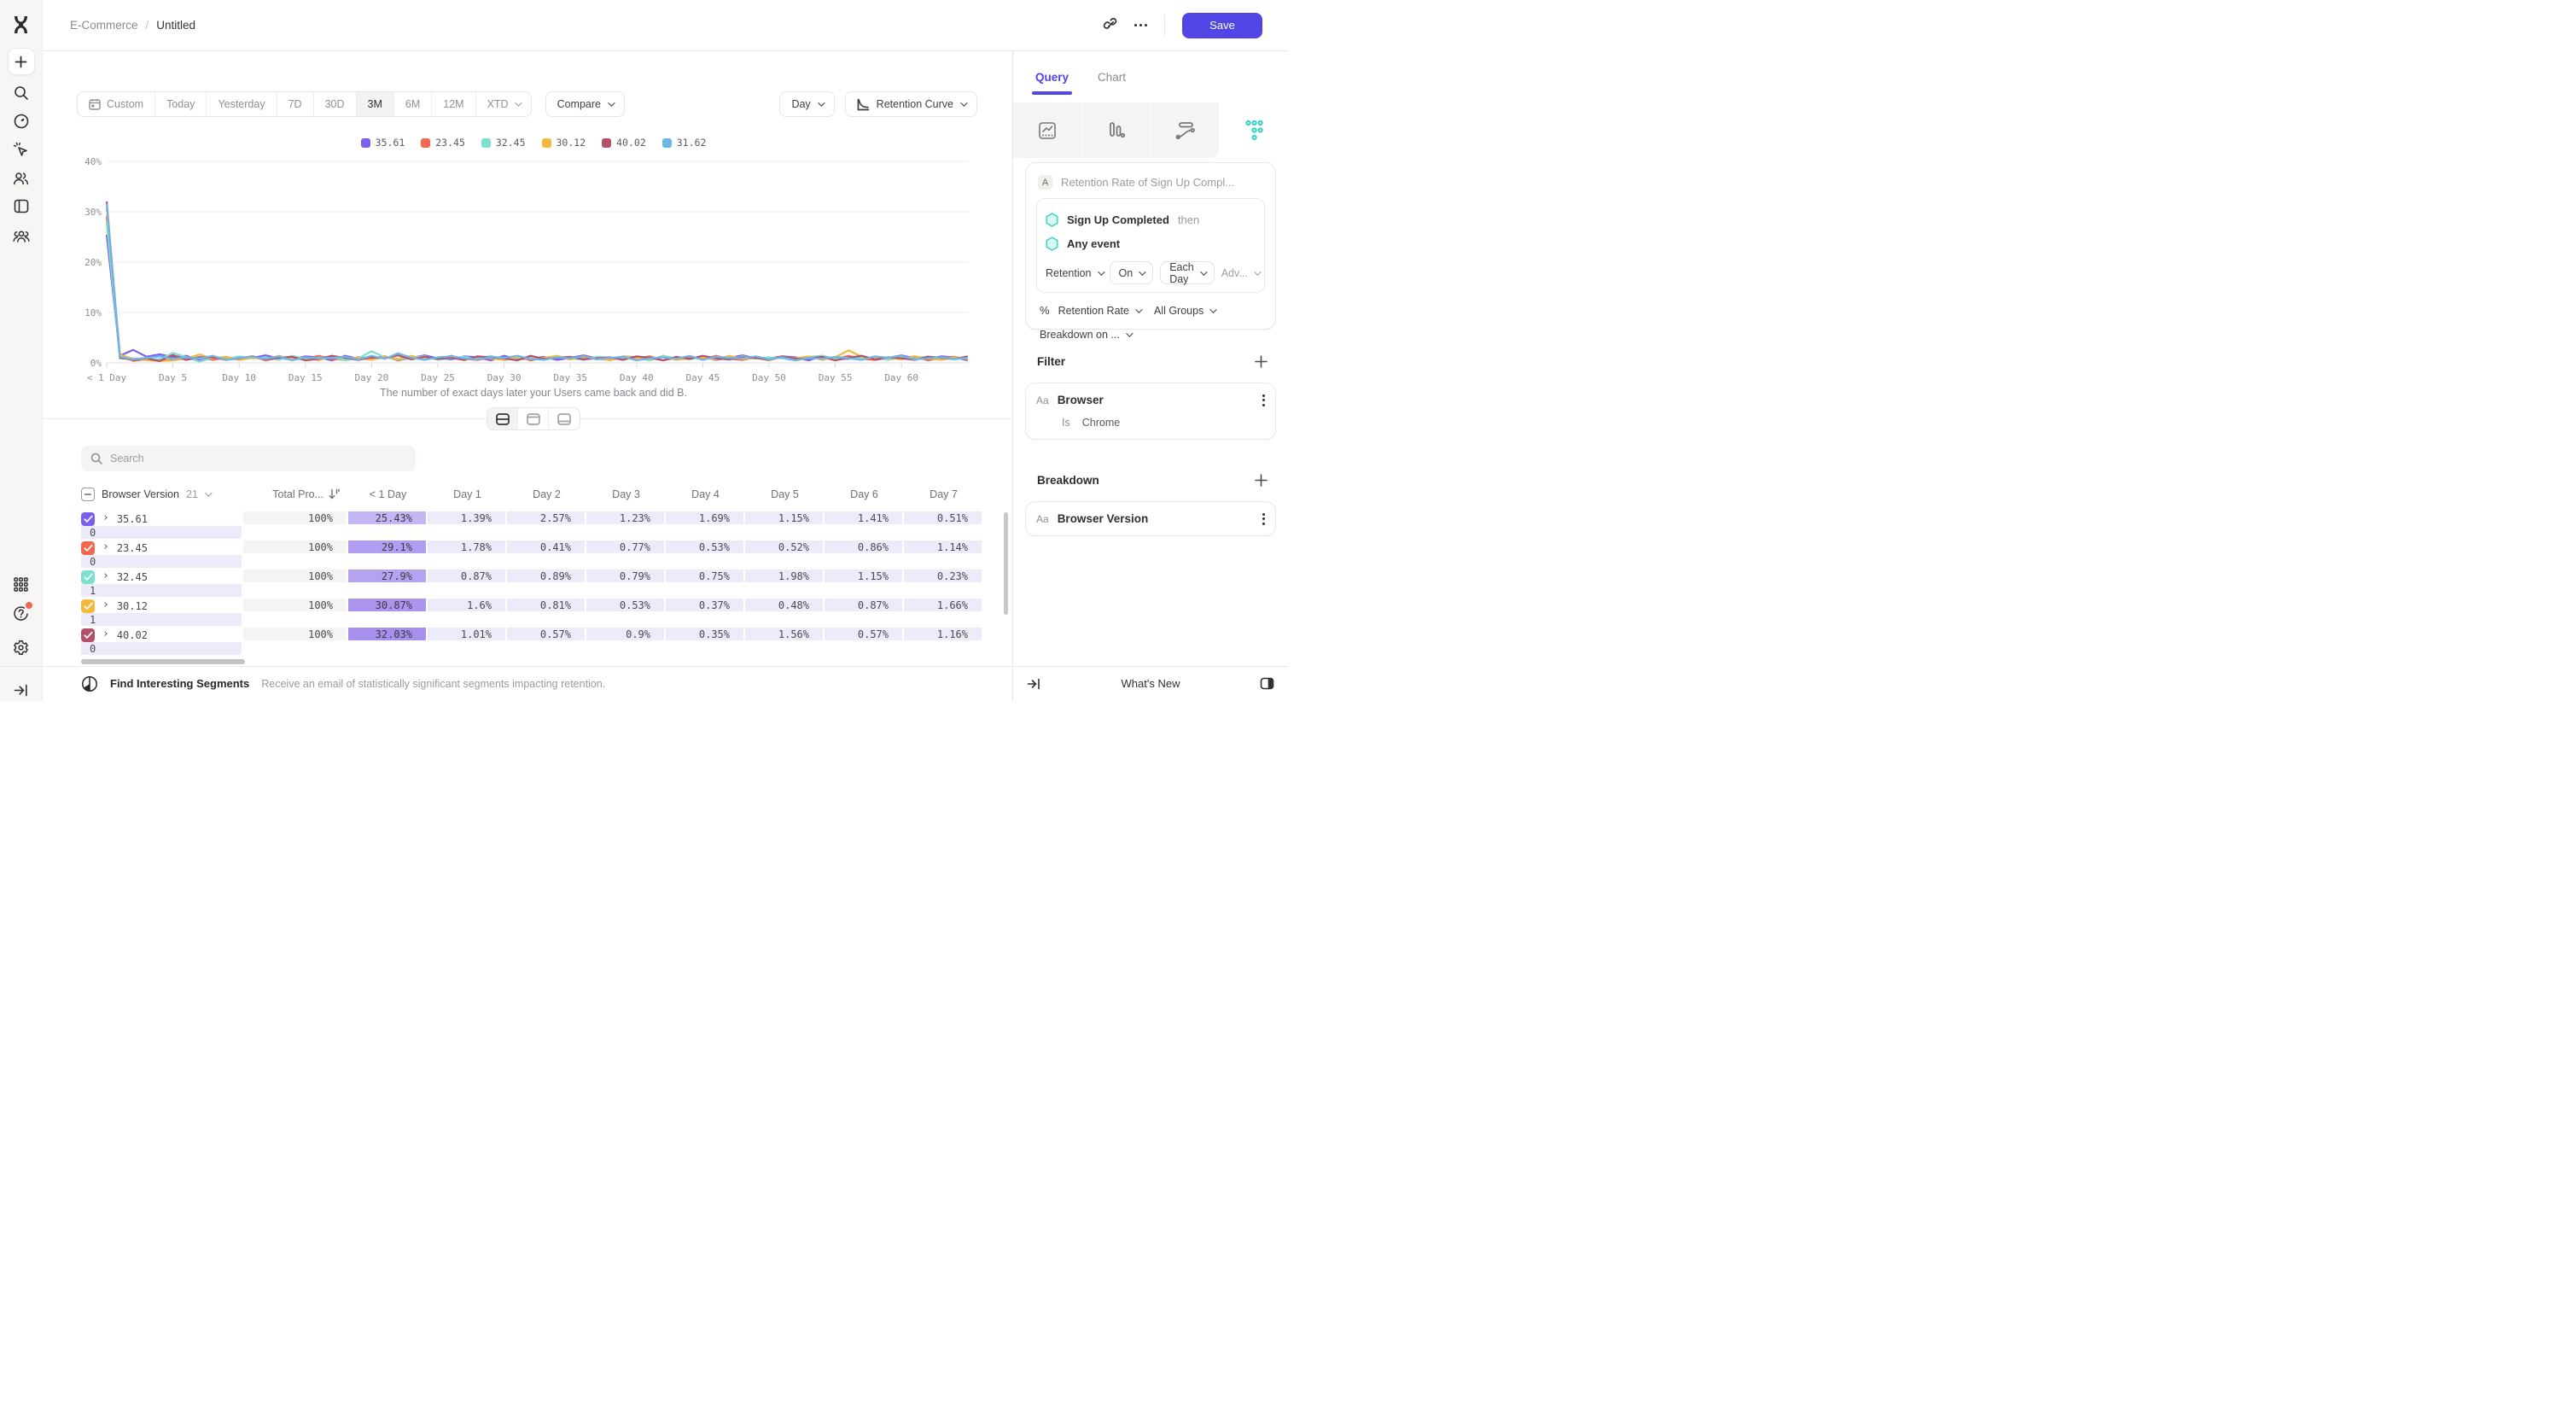  I want to click on save-button: Save, so click(1222, 25).